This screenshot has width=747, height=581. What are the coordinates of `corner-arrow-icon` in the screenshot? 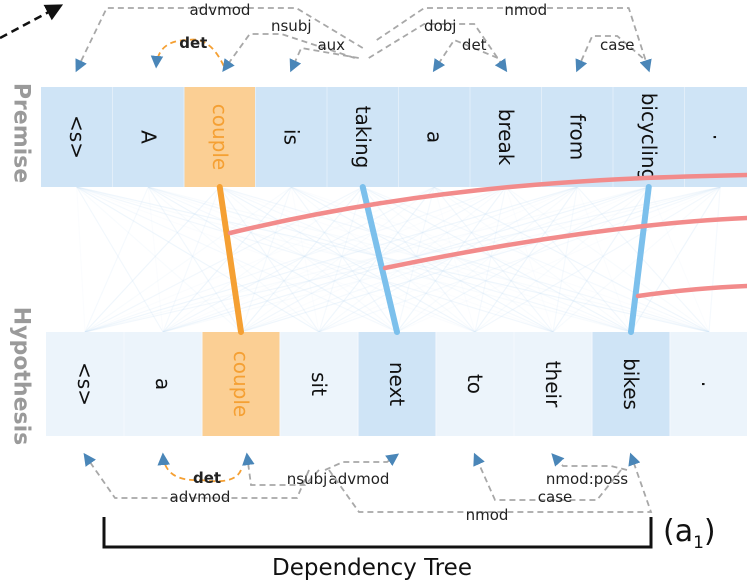 It's located at (32, 22).